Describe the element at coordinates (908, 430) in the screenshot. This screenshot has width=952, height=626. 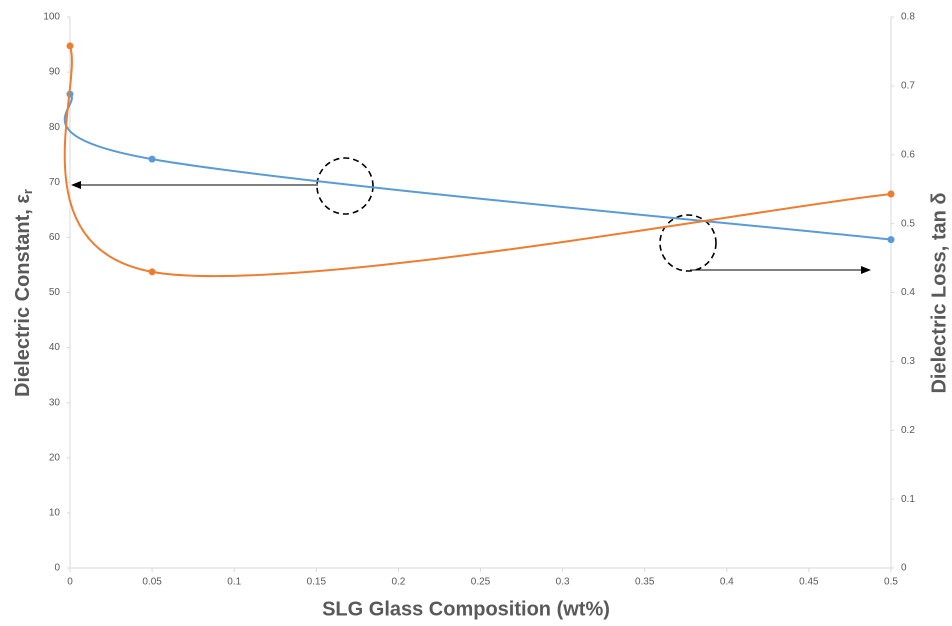
I see `y2-tick-label: 0.2` at that location.